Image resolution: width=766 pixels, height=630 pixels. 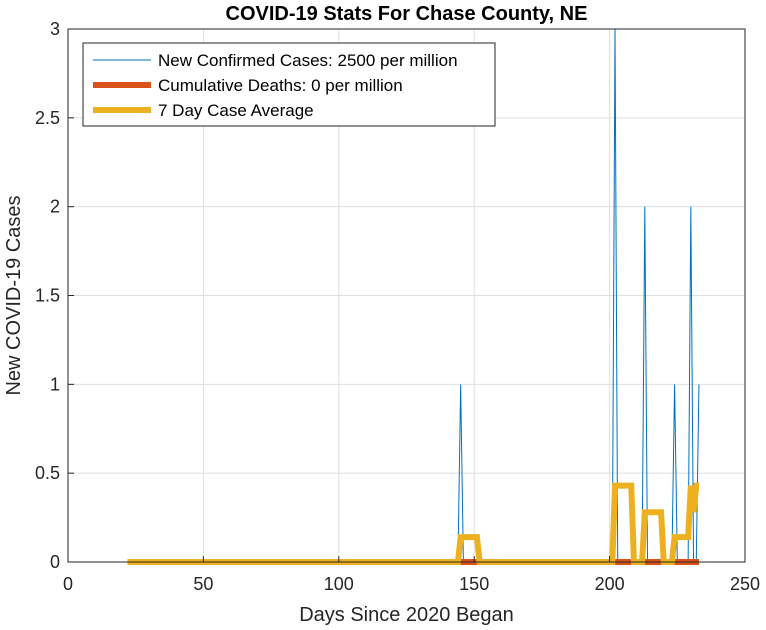 I want to click on x-tick-label-1: 50, so click(x=203, y=584).